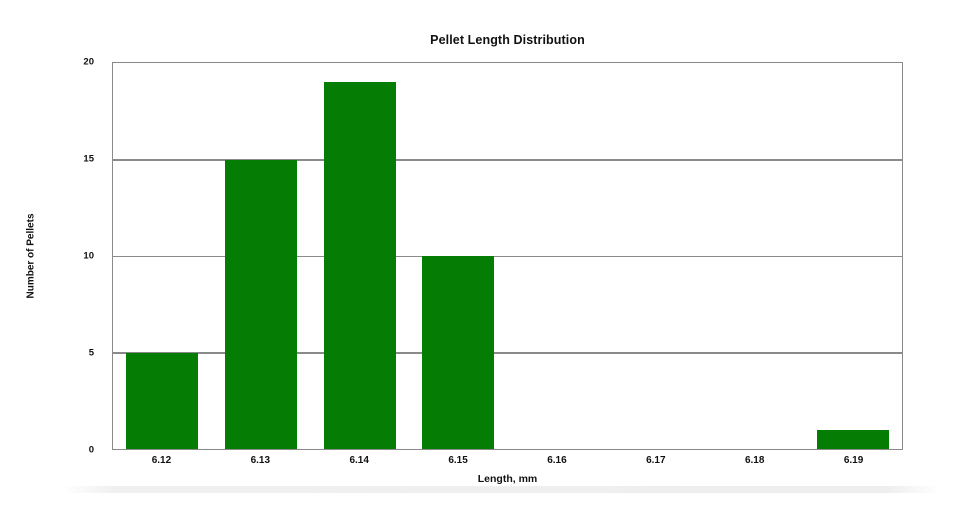  What do you see at coordinates (458, 460) in the screenshot?
I see `x-tick-label-6.15: 6.15` at bounding box center [458, 460].